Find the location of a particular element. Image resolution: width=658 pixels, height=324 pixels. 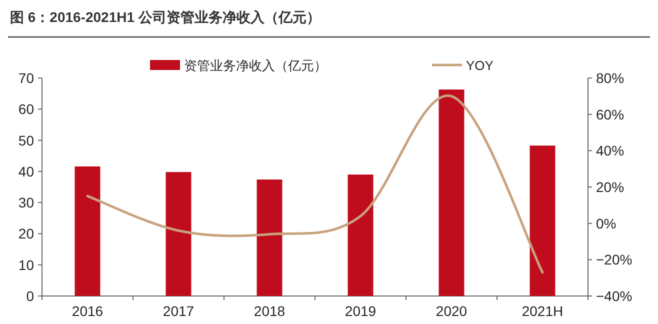

y-tick-label: 30 is located at coordinates (26, 202).